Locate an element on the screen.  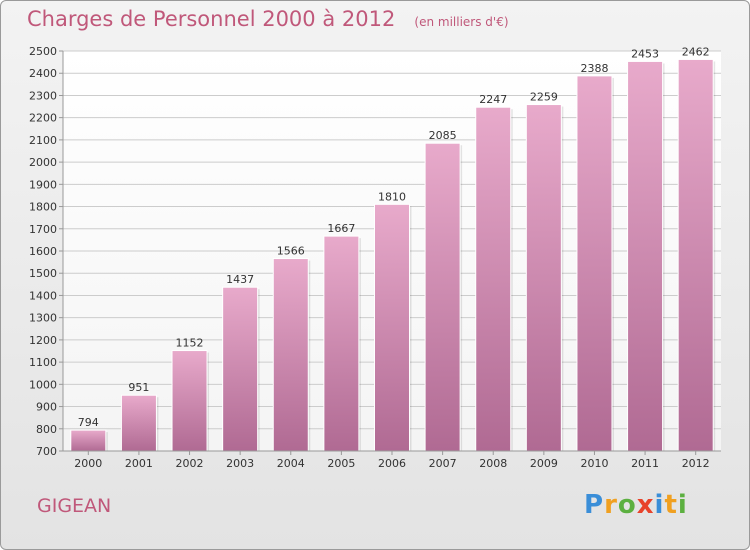
commune-name: GIGEAN is located at coordinates (74, 506).